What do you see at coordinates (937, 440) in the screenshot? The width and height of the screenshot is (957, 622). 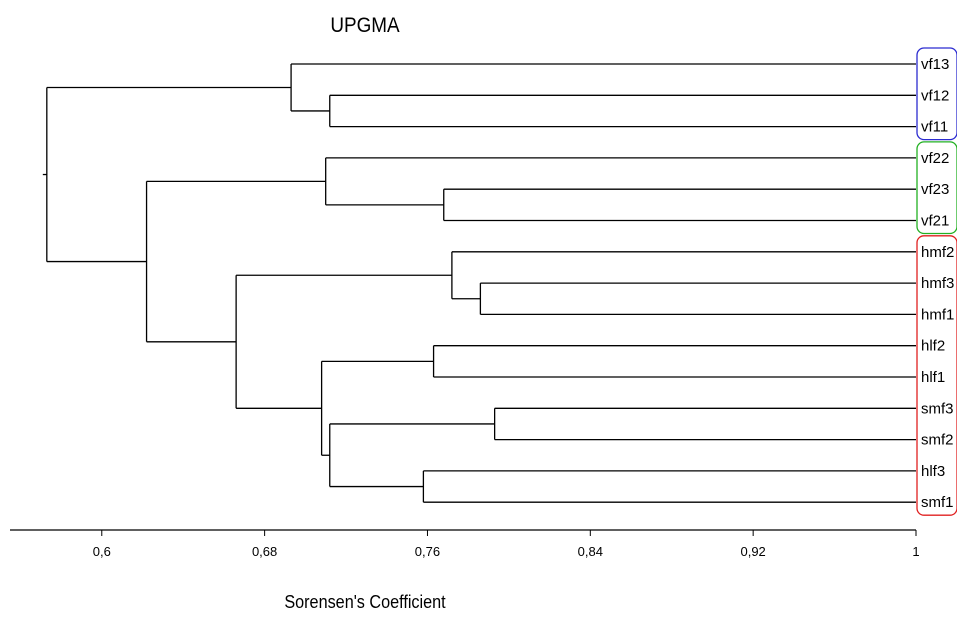 I see `leaf-label: smf2` at bounding box center [937, 440].